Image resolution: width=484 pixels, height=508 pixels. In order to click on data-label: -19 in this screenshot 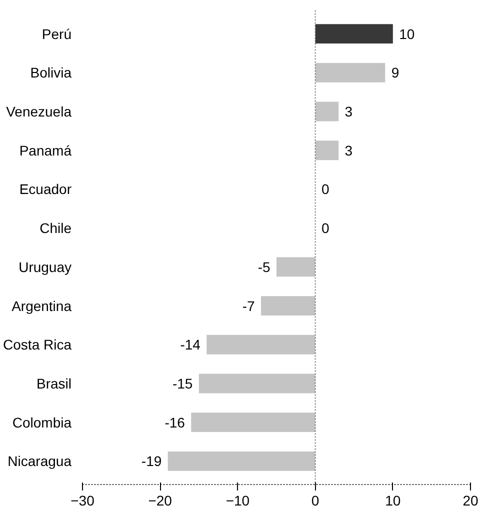, I will do `click(151, 461)`.